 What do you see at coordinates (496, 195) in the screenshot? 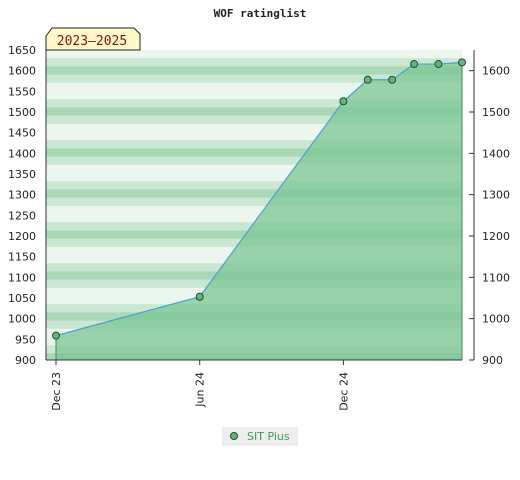
I see `y-tick-label-right: 1300` at bounding box center [496, 195].